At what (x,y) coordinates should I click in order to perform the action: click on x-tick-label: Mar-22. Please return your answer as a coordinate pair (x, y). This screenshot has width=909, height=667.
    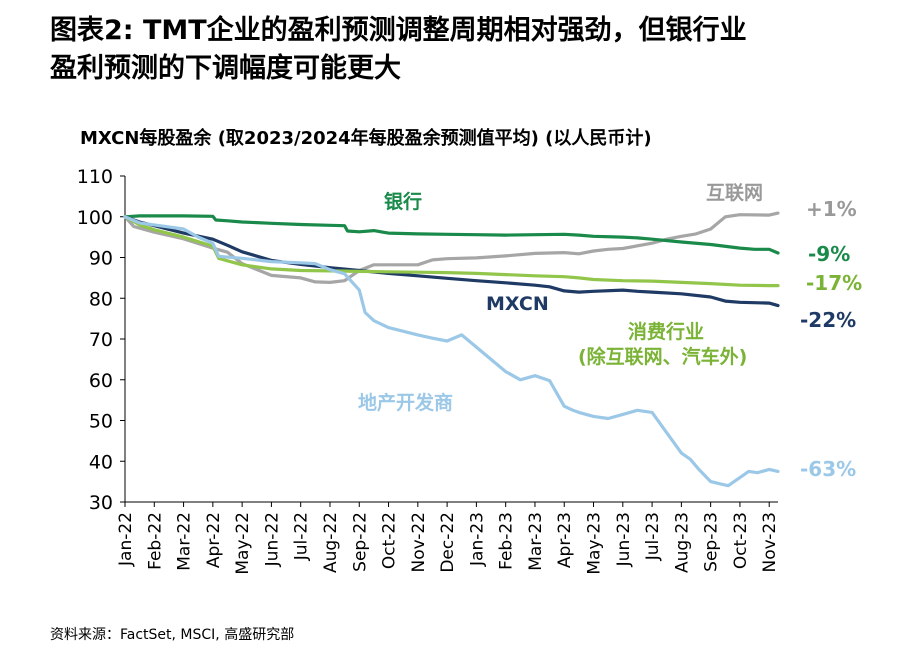
    Looking at the image, I should click on (185, 541).